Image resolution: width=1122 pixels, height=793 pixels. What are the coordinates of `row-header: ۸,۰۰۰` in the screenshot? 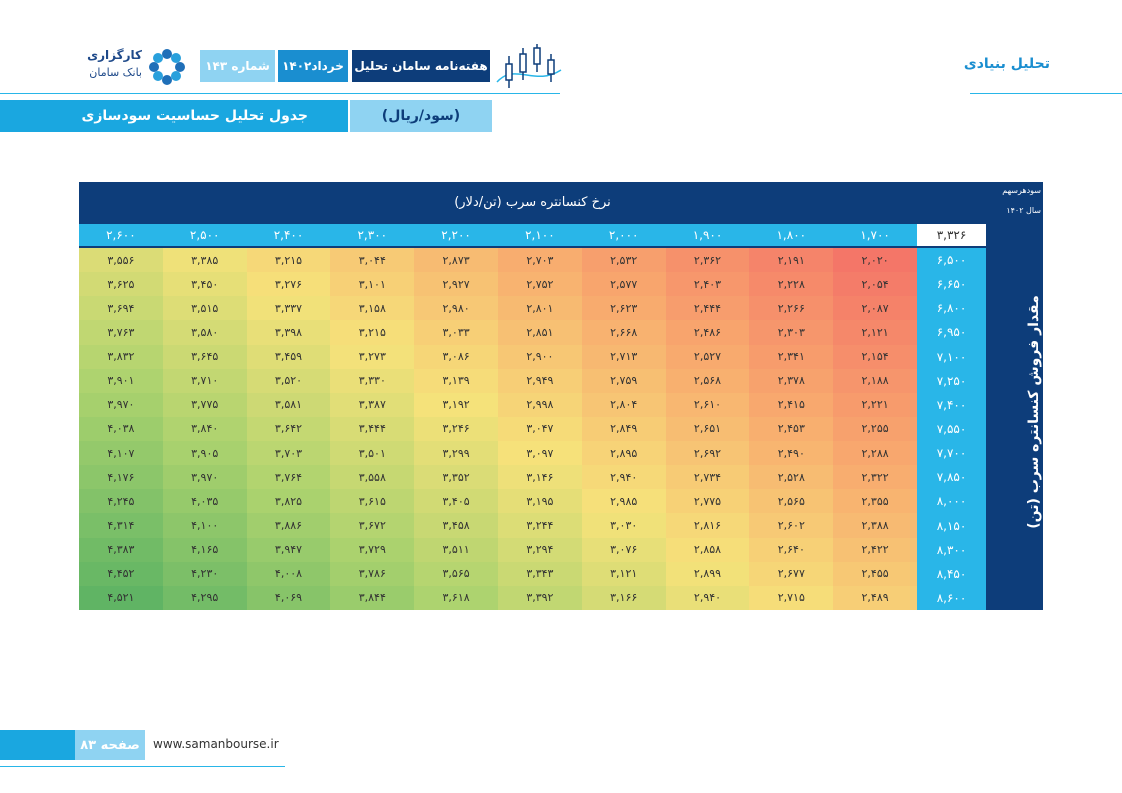 It's located at (951, 501).